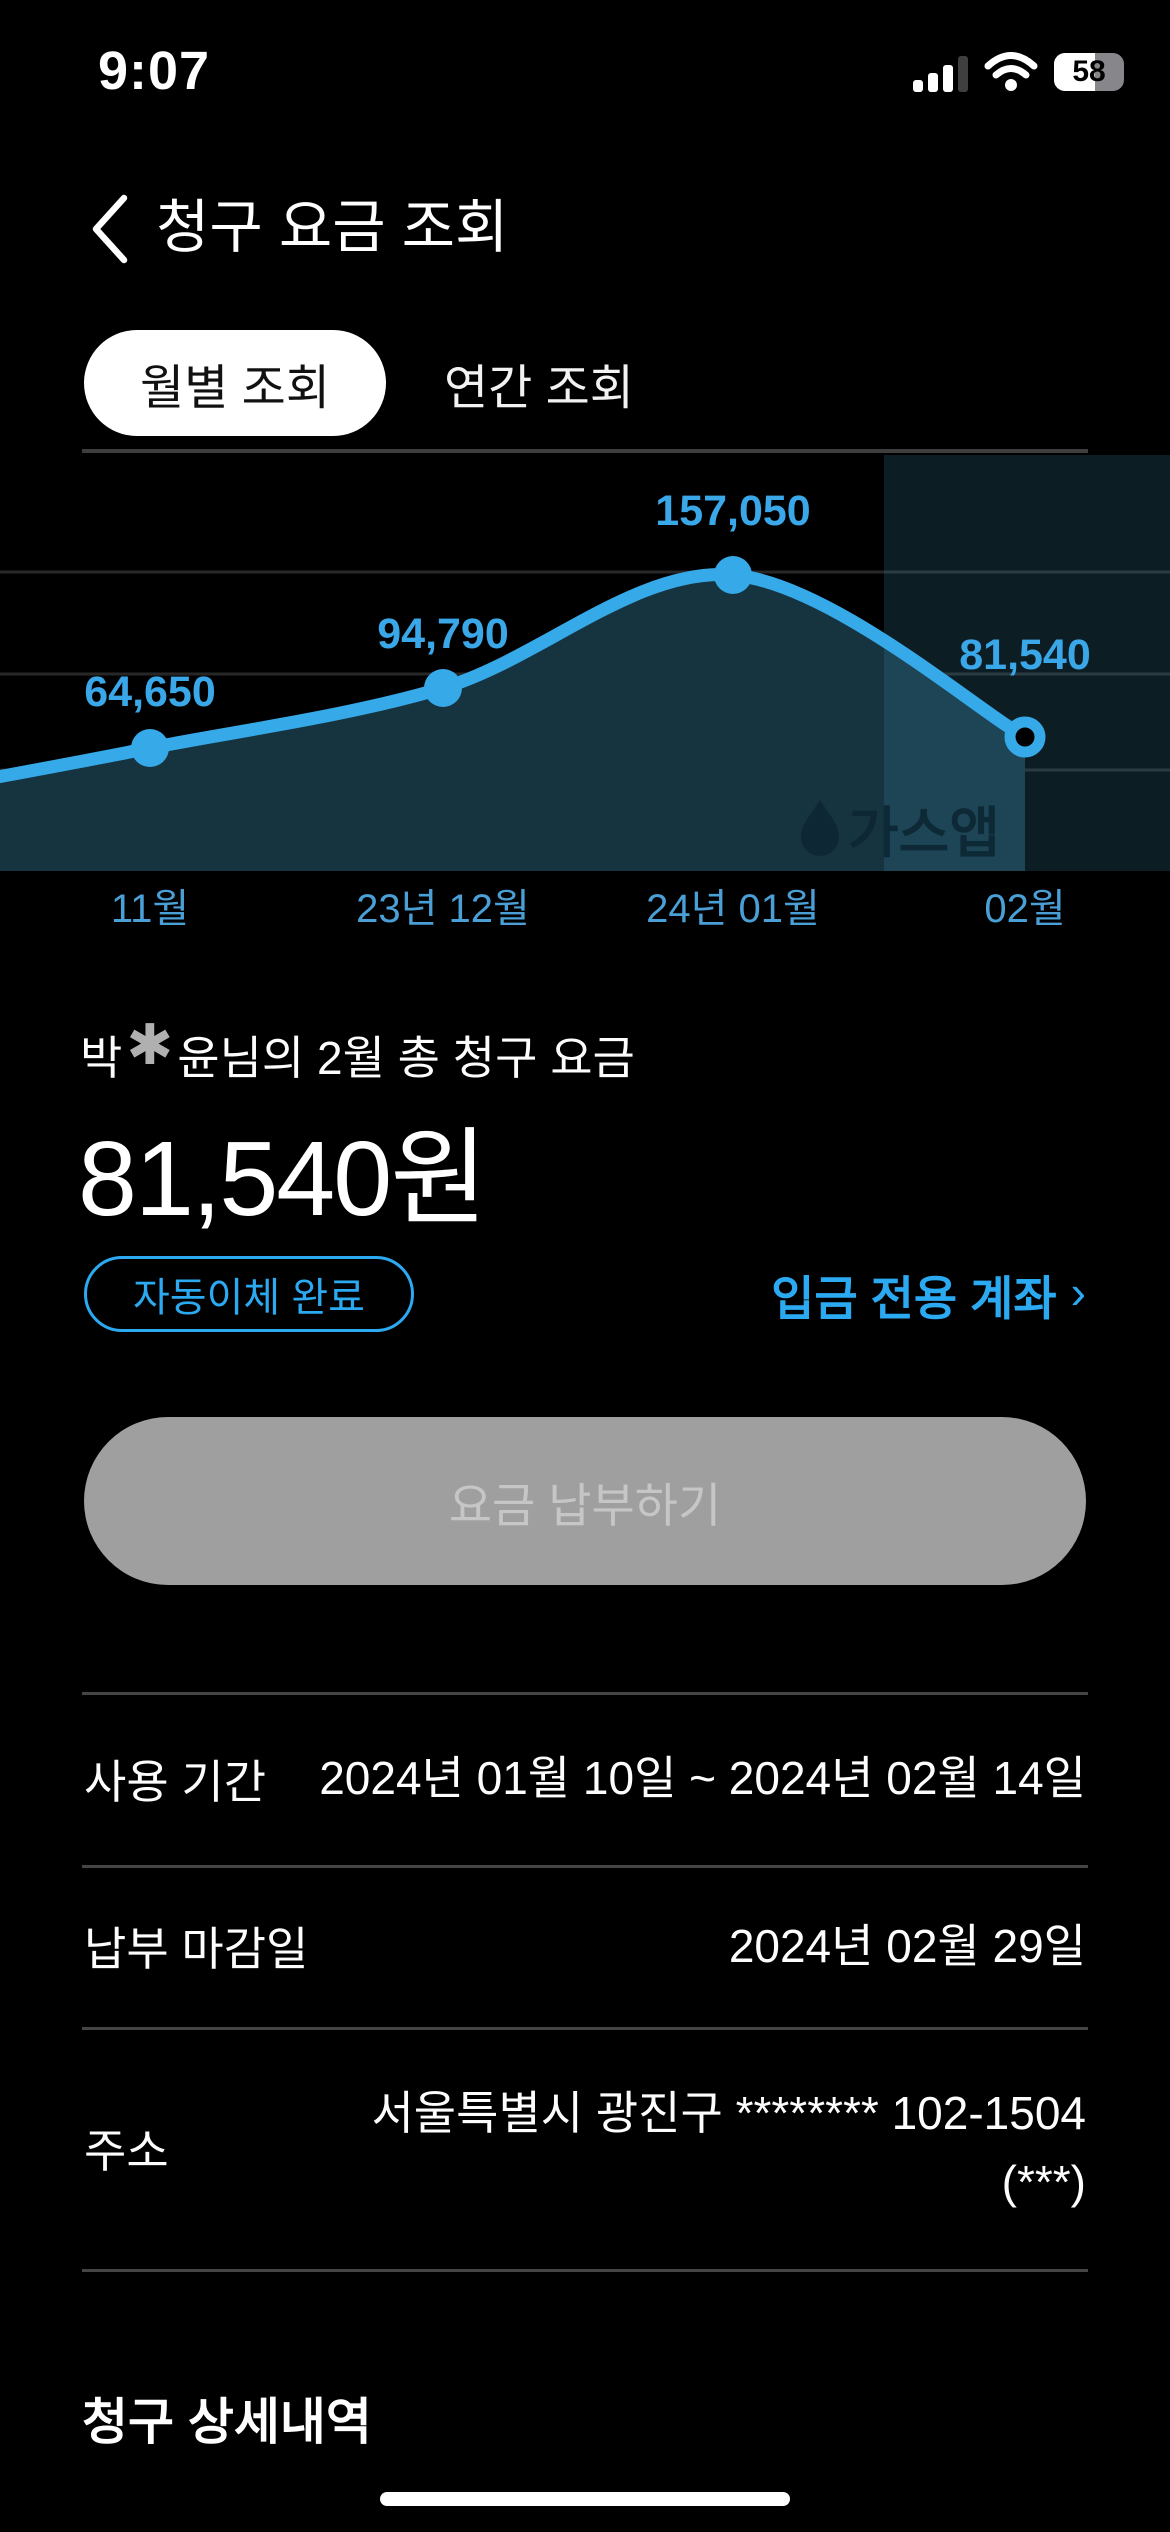  What do you see at coordinates (443, 634) in the screenshot?
I see `svg-text: 94,790` at bounding box center [443, 634].